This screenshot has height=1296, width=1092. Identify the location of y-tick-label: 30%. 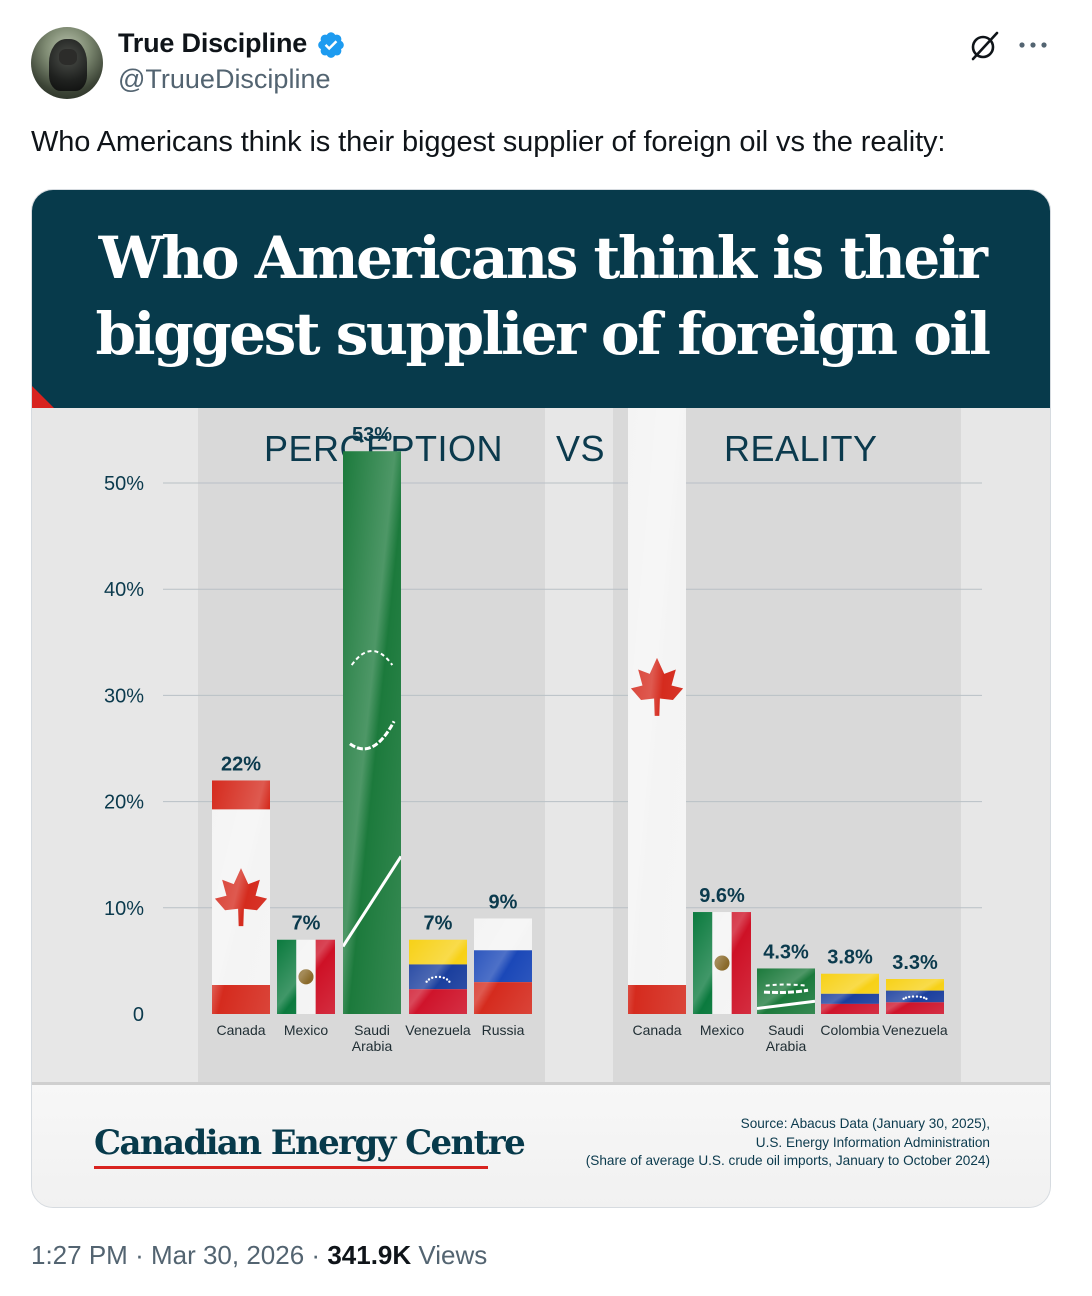
(124, 696).